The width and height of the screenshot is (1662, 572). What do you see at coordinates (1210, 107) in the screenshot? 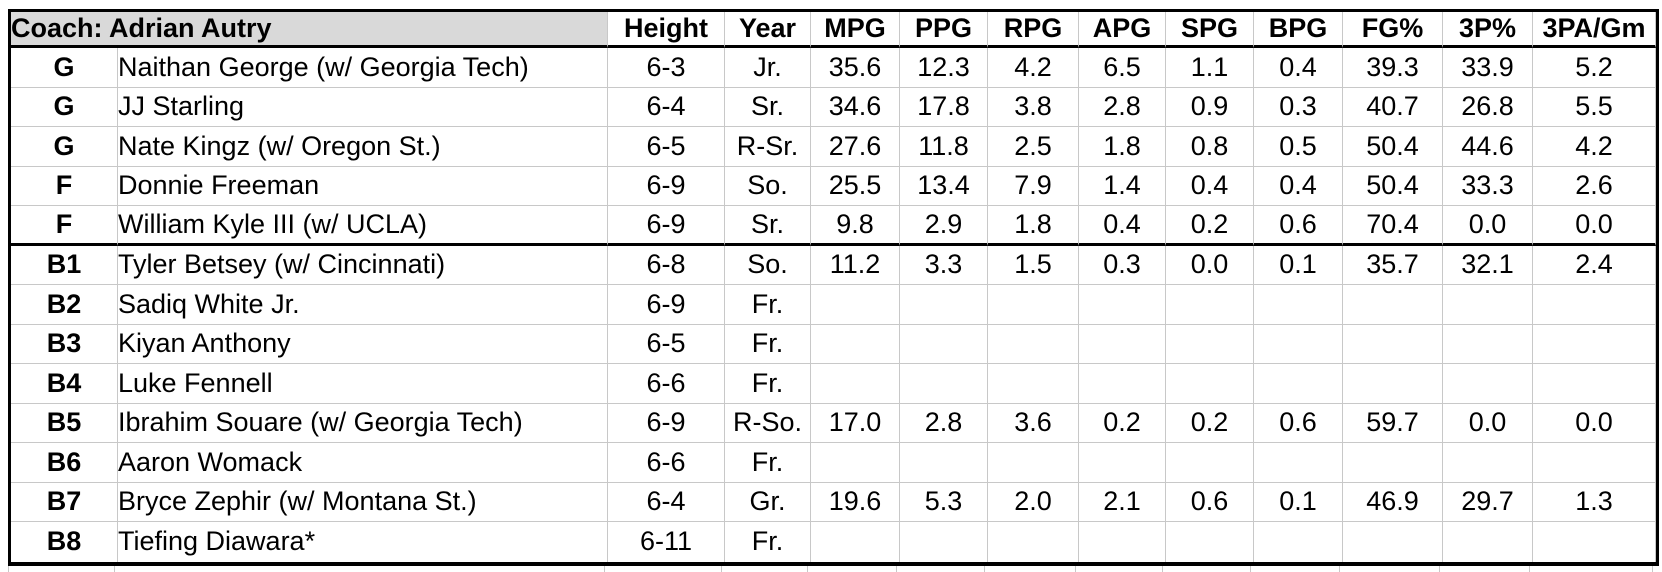
I see `stat-cell: 0.9` at bounding box center [1210, 107].